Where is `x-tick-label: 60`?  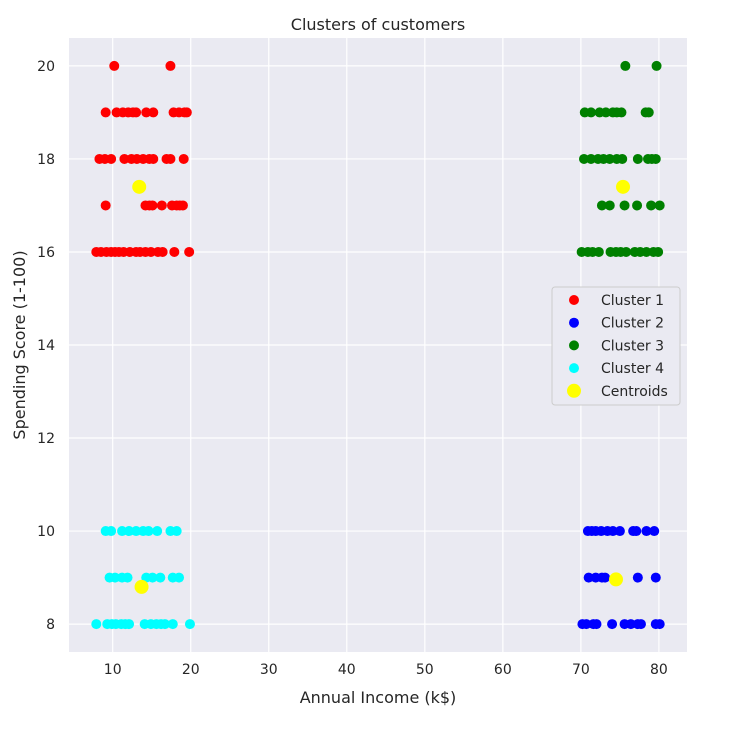 x-tick-label: 60 is located at coordinates (503, 670).